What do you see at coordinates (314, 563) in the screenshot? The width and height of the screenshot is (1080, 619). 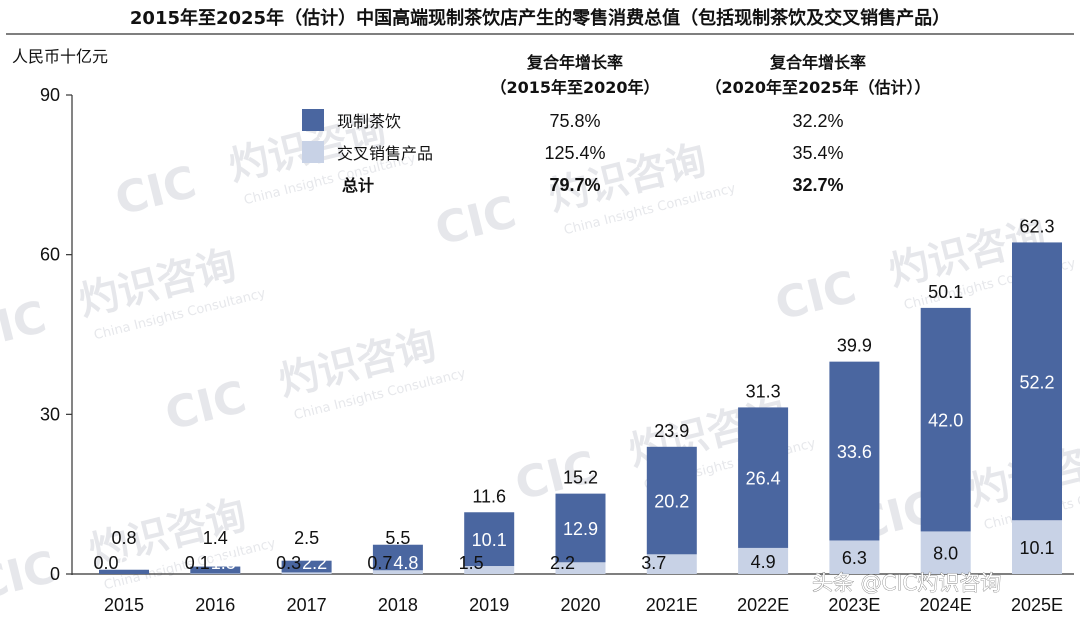 I see `data-label-tea-2017: 2.2` at bounding box center [314, 563].